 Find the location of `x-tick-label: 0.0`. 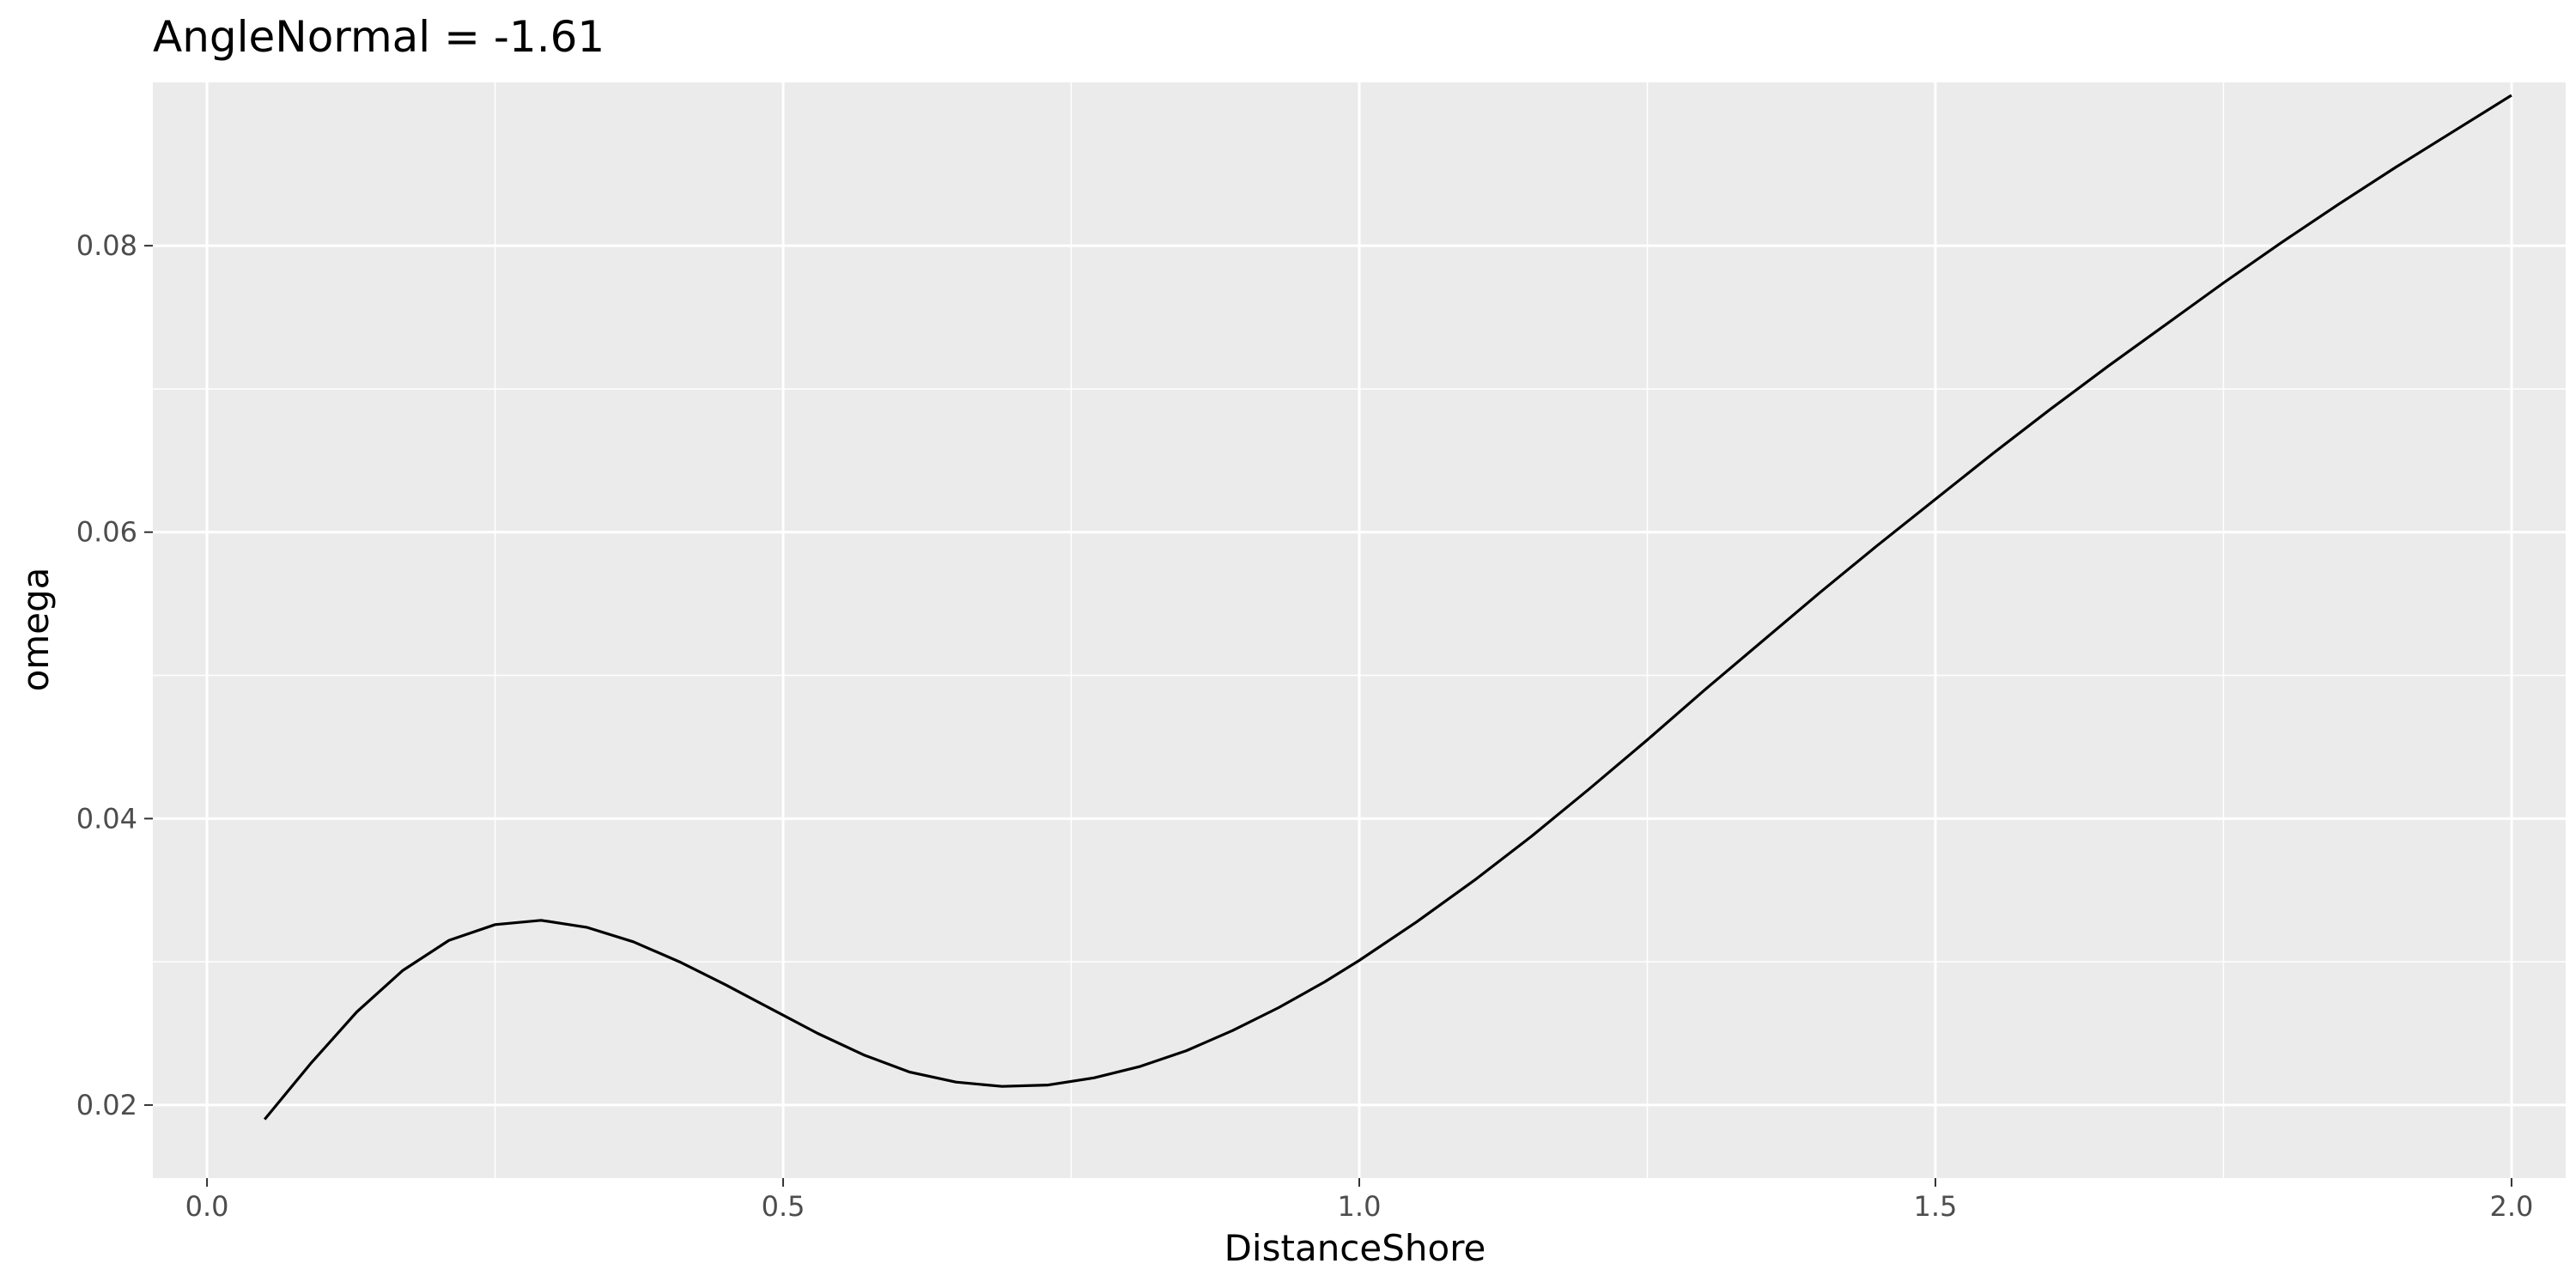

x-tick-label: 0.0 is located at coordinates (207, 1206).